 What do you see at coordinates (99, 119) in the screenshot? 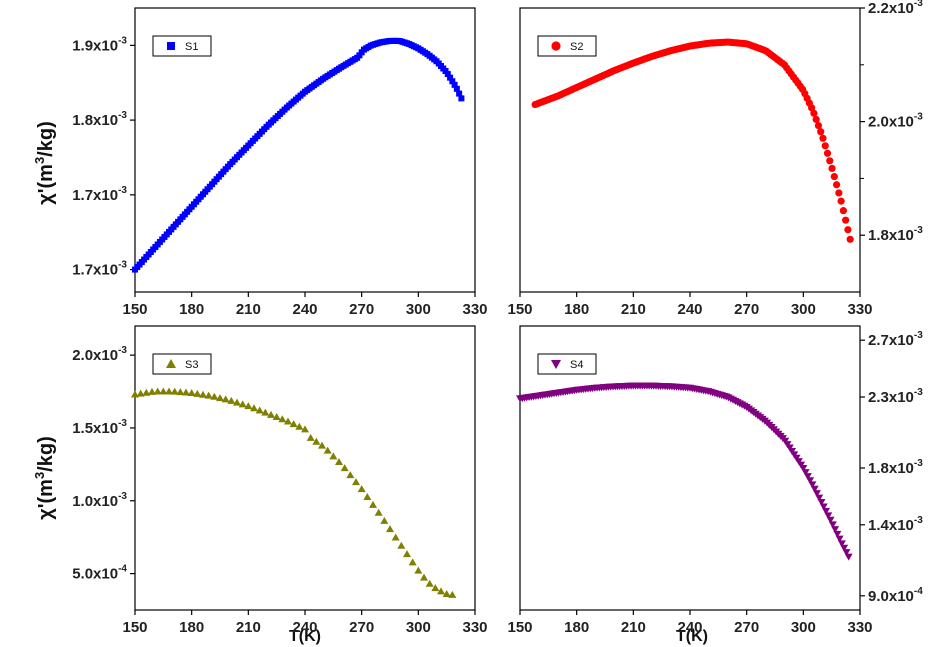
I see `y-tick-label: 1.8x10⁻³` at bounding box center [99, 119].